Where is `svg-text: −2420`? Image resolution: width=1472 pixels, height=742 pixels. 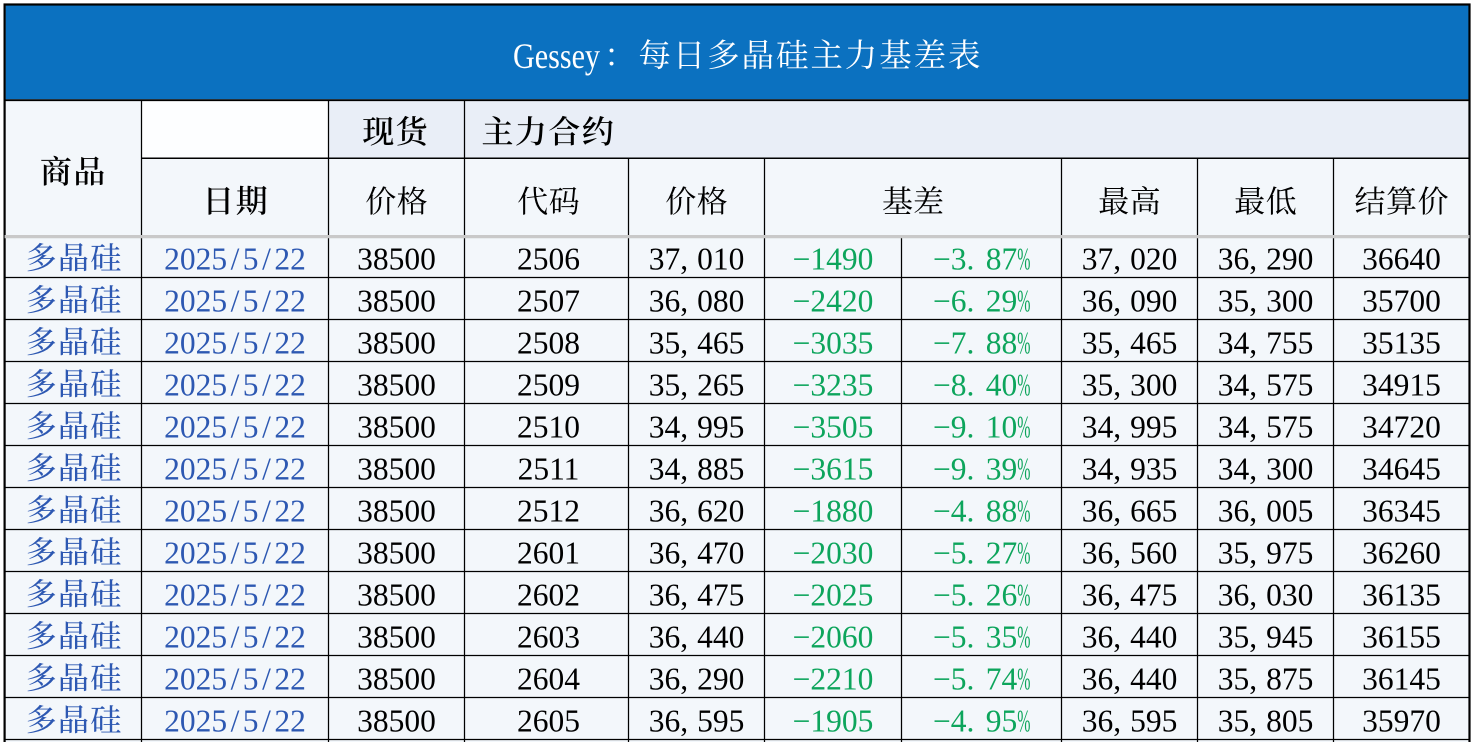
svg-text: −2420 is located at coordinates (833, 301).